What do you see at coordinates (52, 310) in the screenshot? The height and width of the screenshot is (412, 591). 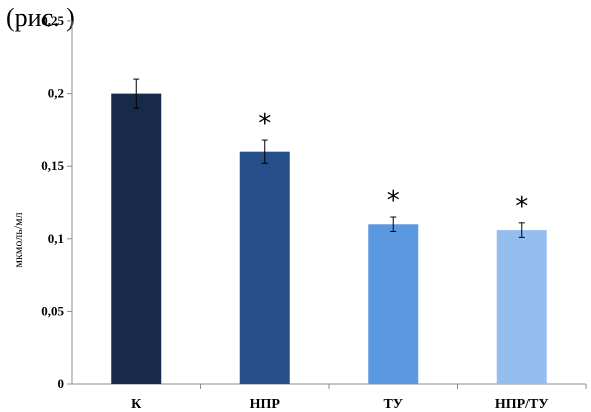 I see `y-tick-label: 0,05` at bounding box center [52, 310].